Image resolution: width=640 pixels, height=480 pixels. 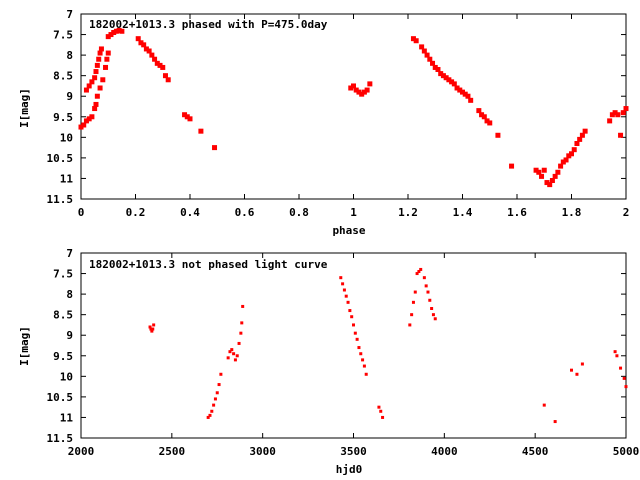 I want to click on x-tick-label: 3000, so click(x=262, y=451).